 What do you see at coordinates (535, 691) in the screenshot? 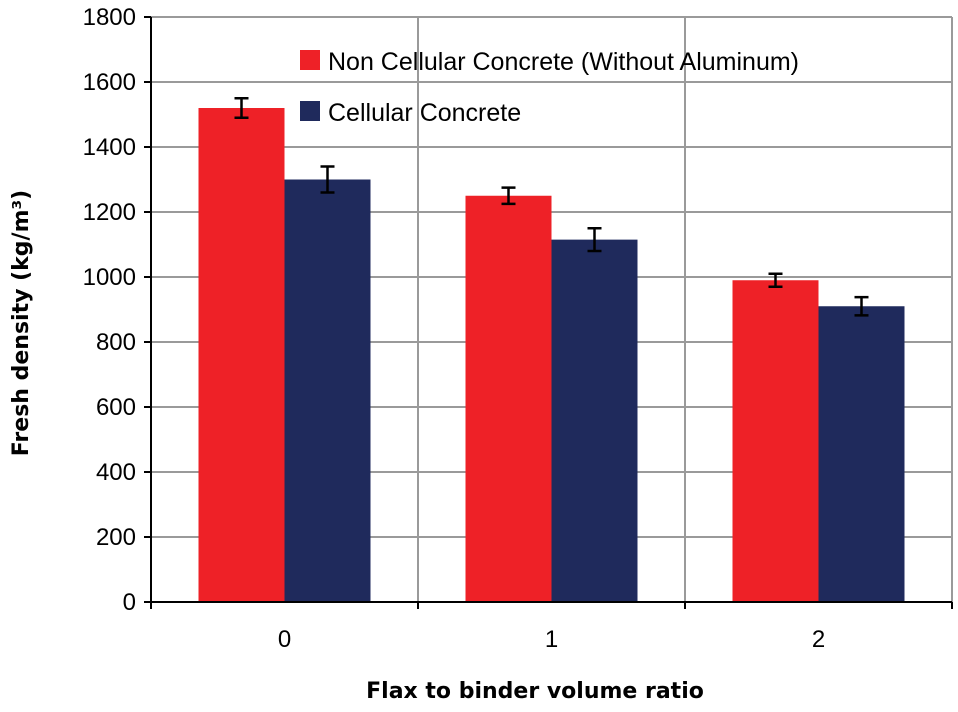
I see `x-axis-title: Flax to binder volume ratio` at bounding box center [535, 691].